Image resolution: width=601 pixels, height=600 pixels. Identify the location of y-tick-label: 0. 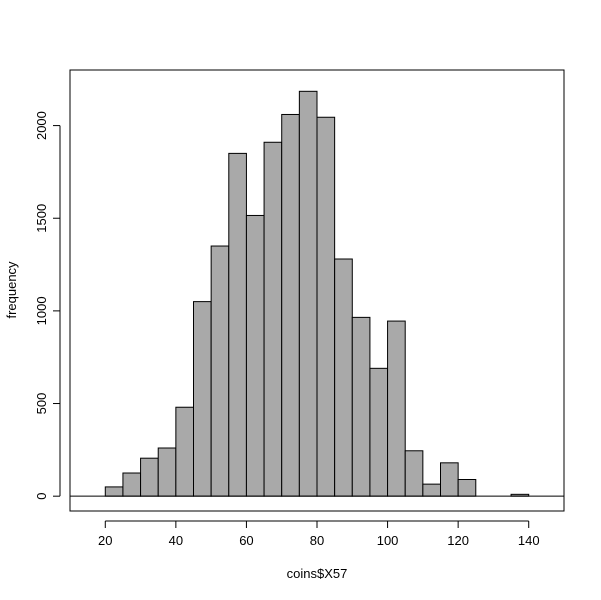
(41, 496).